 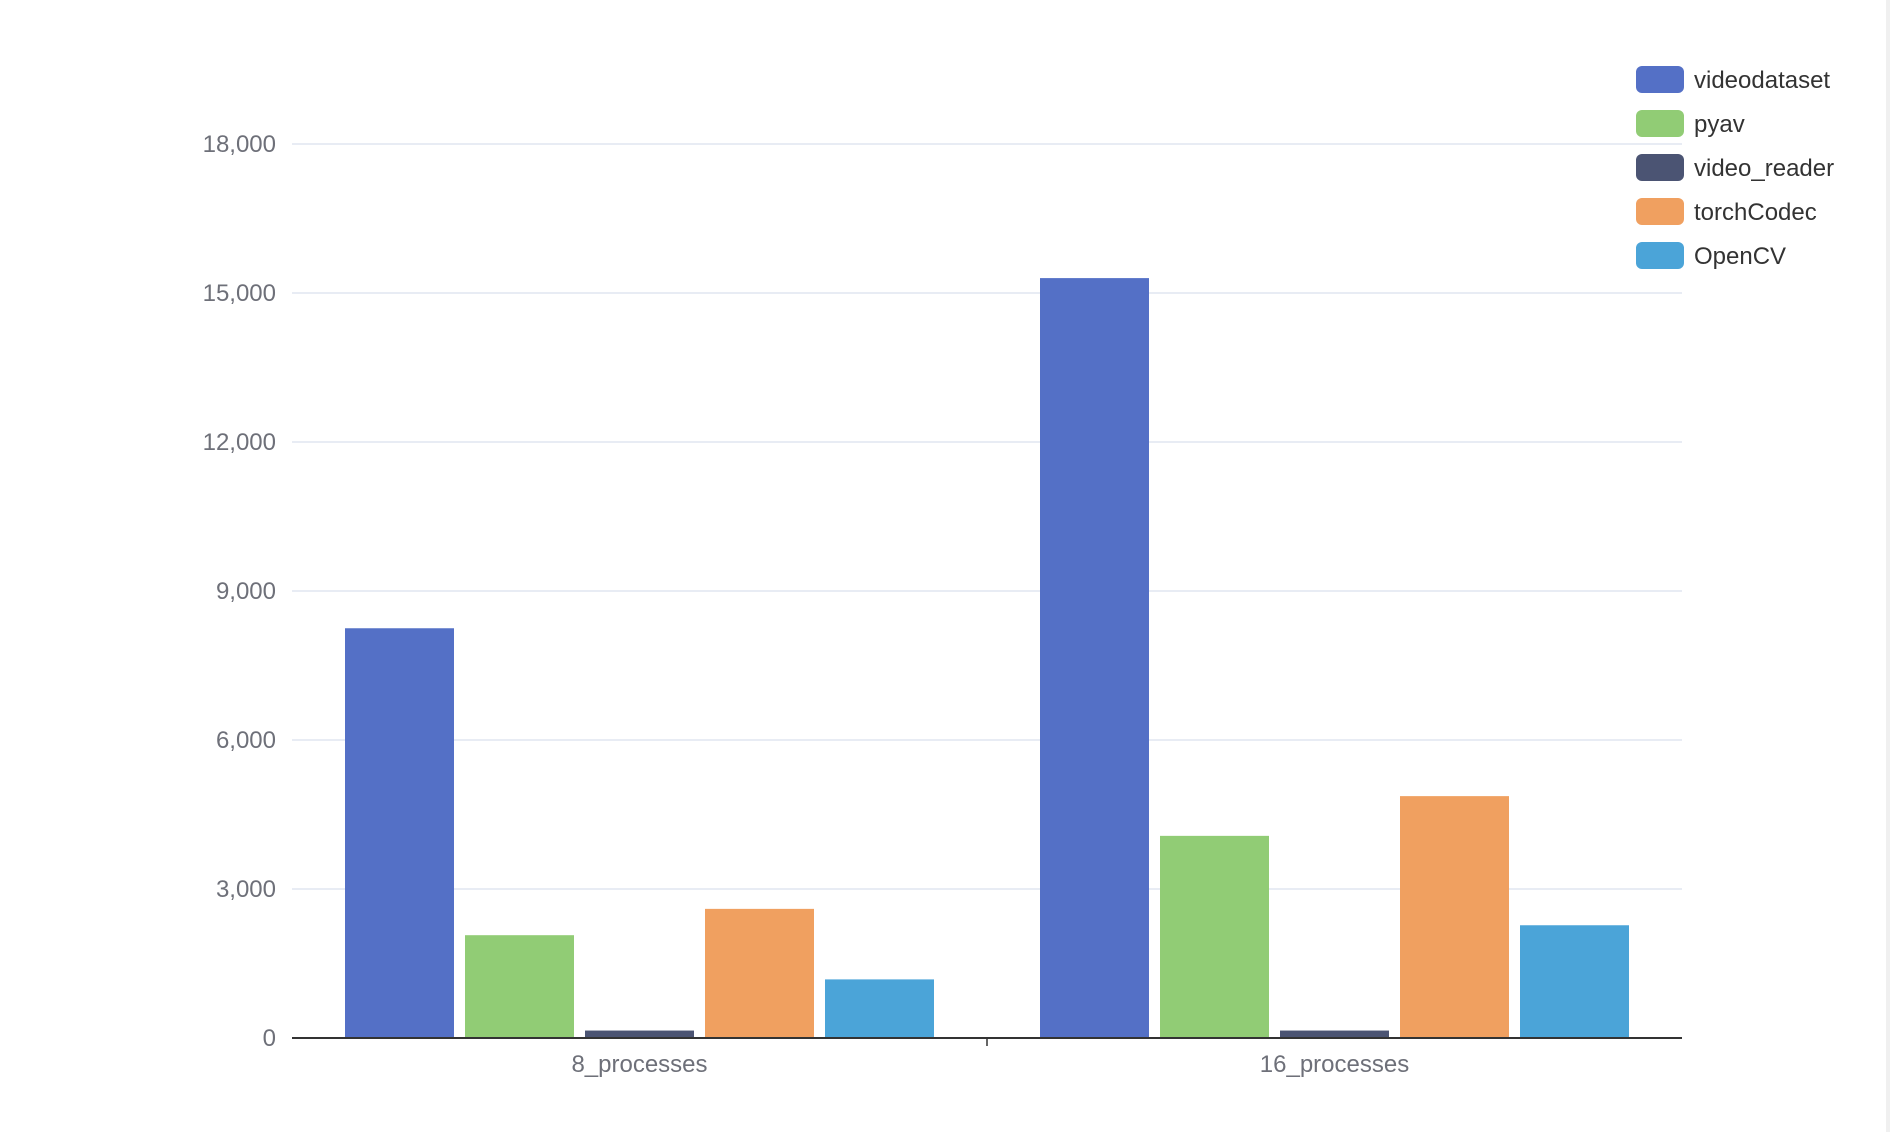 I want to click on legend-item-videodataset: videodataset, so click(x=1733, y=80).